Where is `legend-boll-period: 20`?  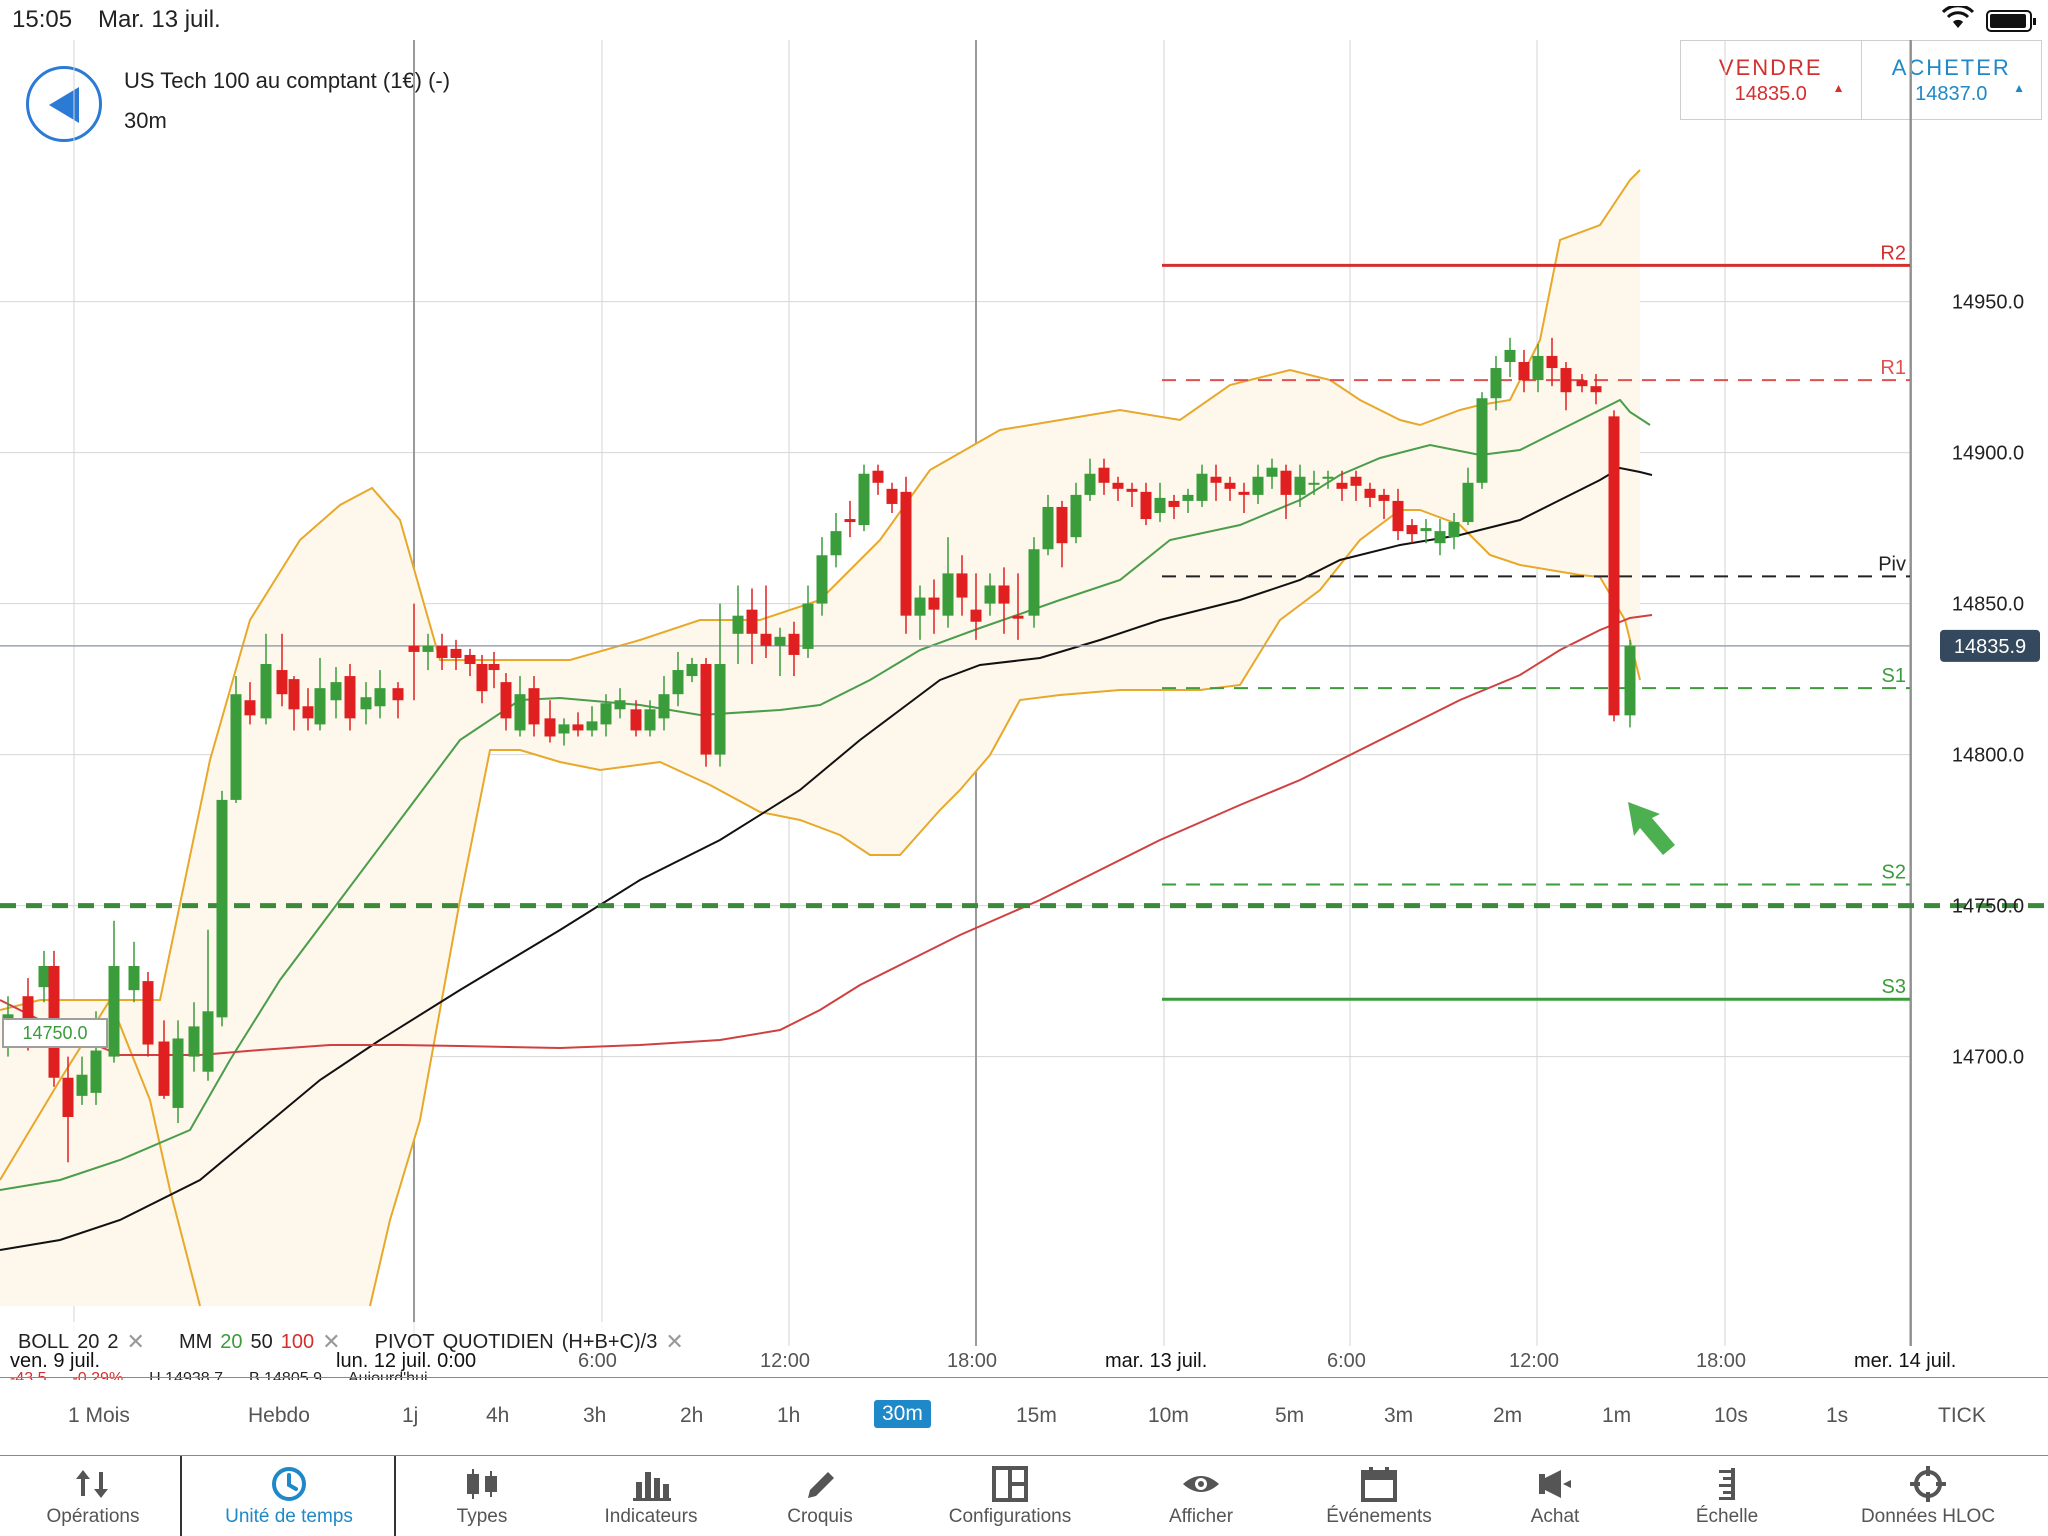
legend-boll-period: 20 is located at coordinates (88, 1341).